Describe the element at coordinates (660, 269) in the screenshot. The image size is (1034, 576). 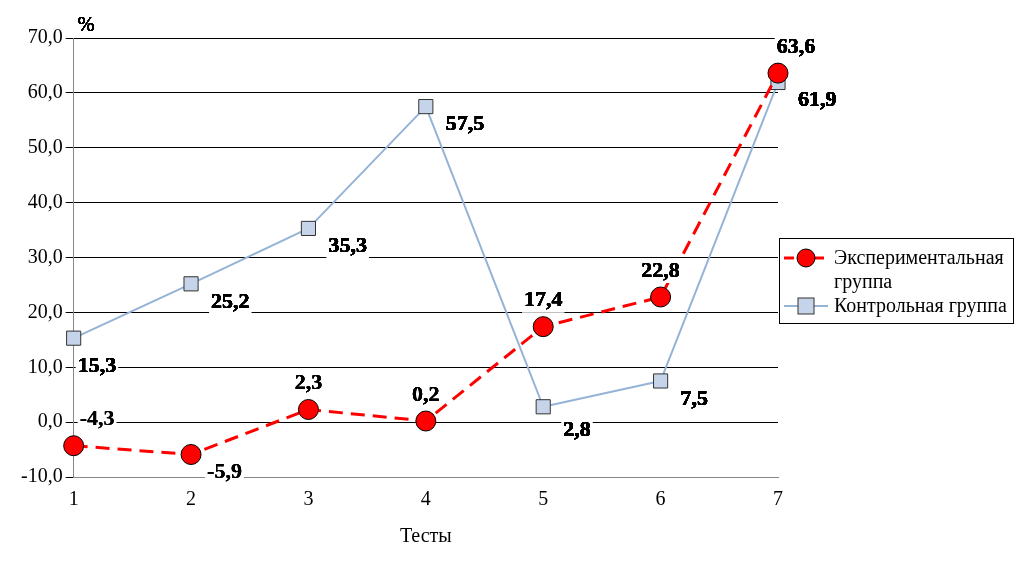
I see `data-label: 22,8` at that location.